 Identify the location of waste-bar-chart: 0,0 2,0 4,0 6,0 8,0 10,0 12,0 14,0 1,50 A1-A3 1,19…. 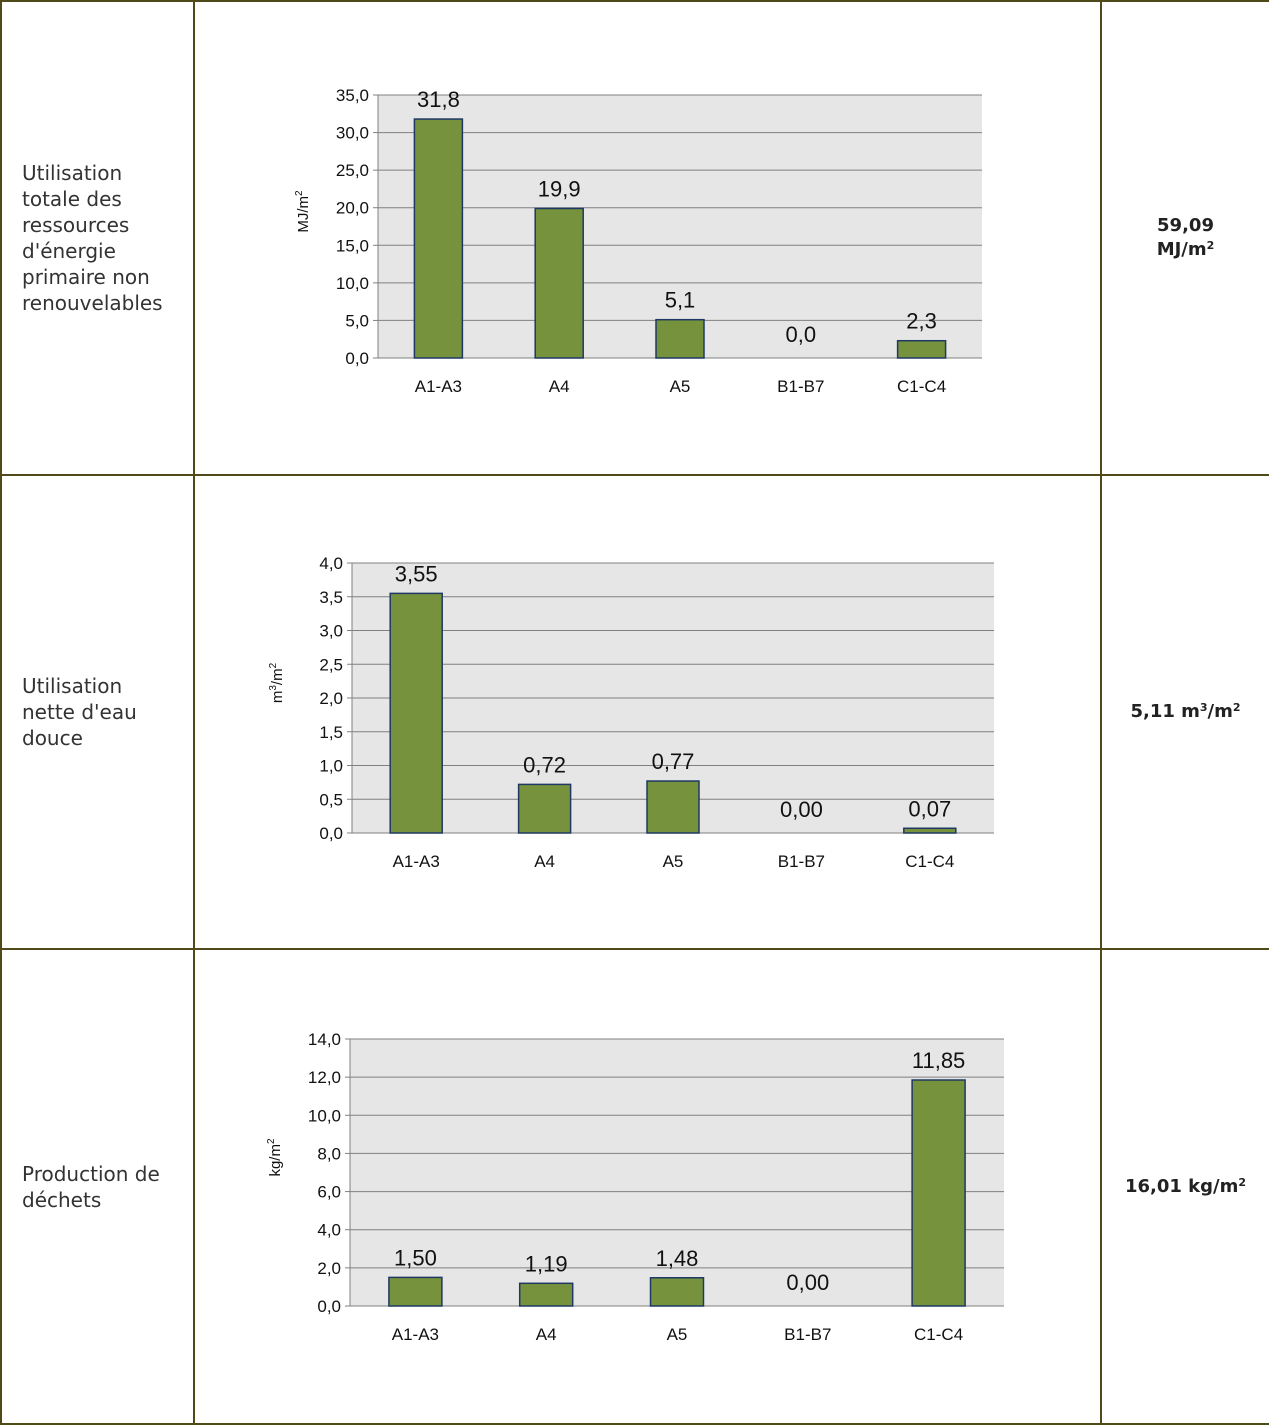
(635, 1187).